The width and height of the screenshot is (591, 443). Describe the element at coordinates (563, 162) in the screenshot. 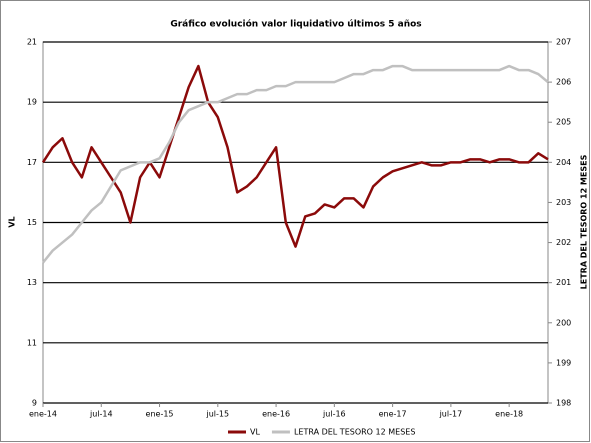

I see `y2-tick-label: 204` at that location.